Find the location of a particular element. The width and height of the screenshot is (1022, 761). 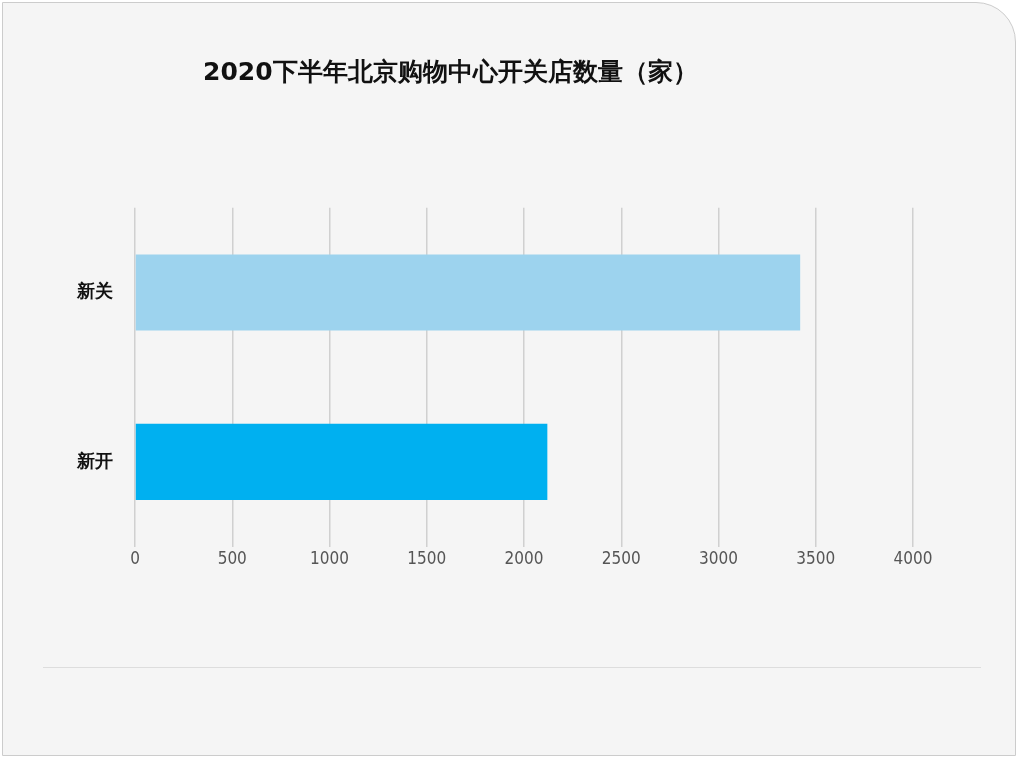

x-tick-label: 3500 is located at coordinates (816, 558).